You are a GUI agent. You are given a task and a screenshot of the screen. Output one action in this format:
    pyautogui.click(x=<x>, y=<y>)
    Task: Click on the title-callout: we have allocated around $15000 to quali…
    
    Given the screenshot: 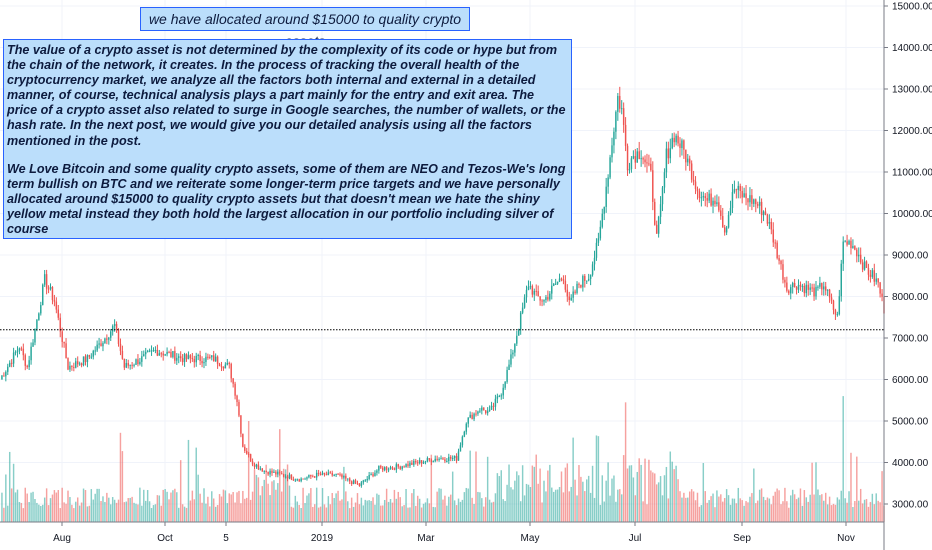 What is the action you would take?
    pyautogui.click(x=305, y=28)
    